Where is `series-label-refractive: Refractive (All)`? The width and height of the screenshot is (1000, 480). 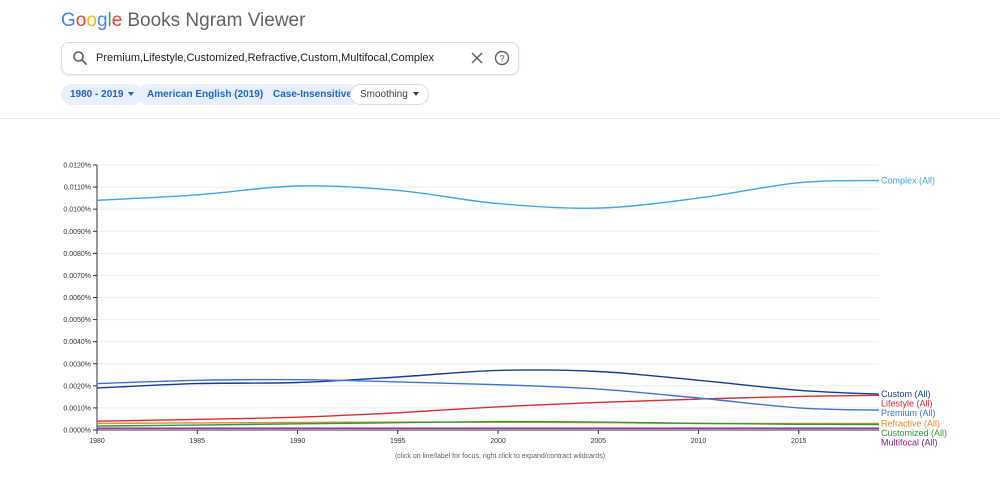 series-label-refractive: Refractive (All) is located at coordinates (910, 423).